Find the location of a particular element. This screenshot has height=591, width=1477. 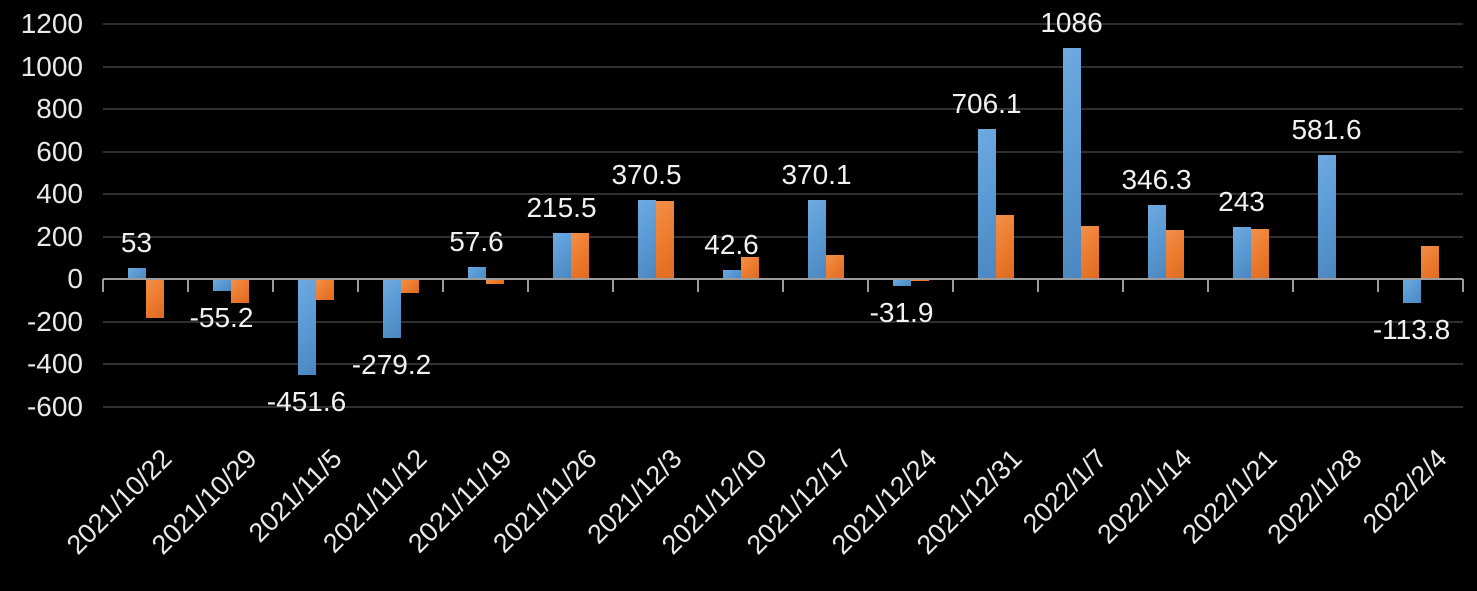

data-label: 215.5 is located at coordinates (561, 208).